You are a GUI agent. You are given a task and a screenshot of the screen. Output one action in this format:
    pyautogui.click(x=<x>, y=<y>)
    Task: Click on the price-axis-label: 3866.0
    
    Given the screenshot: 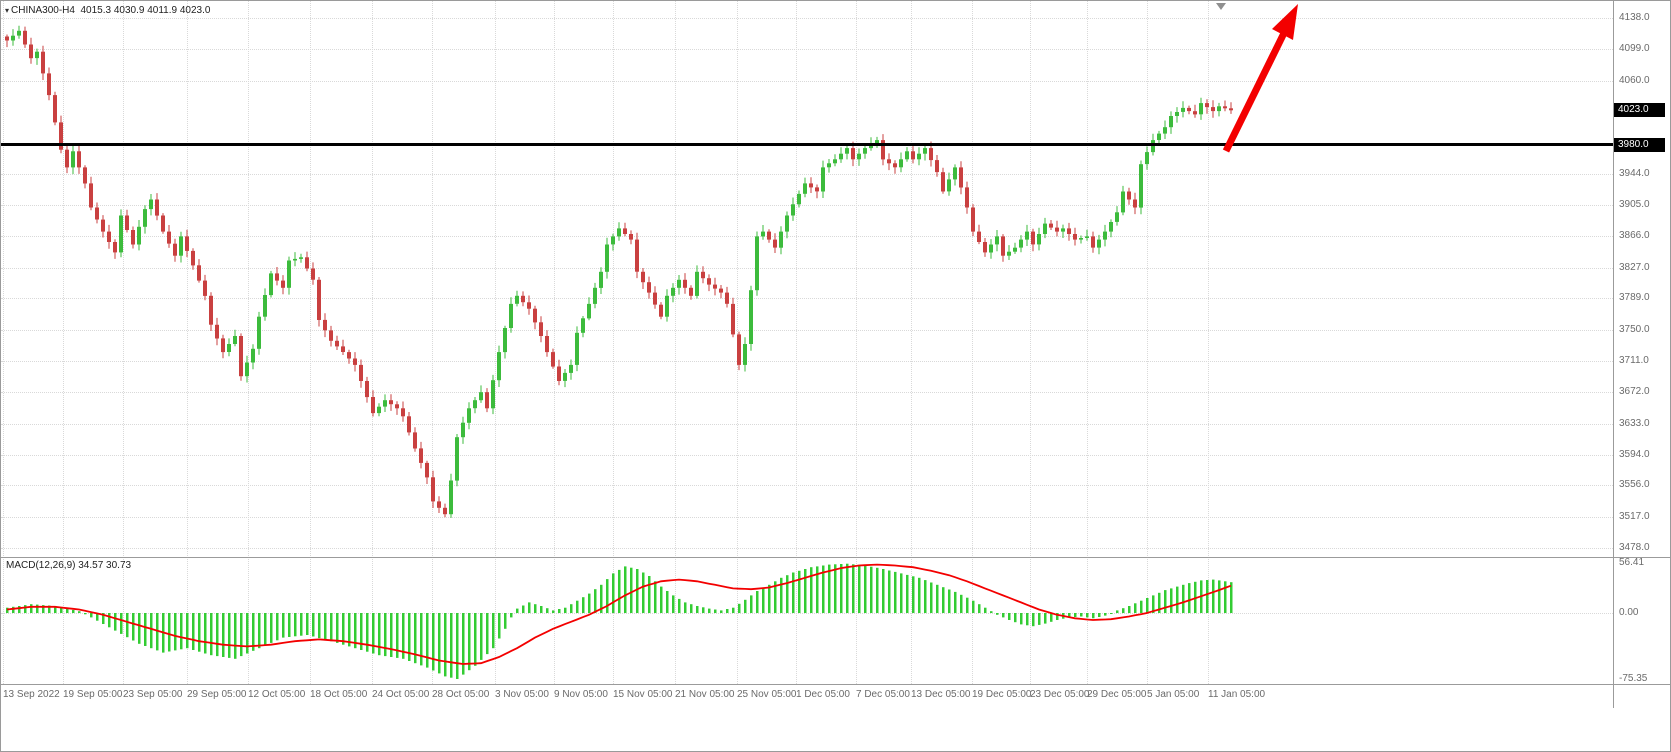 What is the action you would take?
    pyautogui.click(x=1634, y=236)
    